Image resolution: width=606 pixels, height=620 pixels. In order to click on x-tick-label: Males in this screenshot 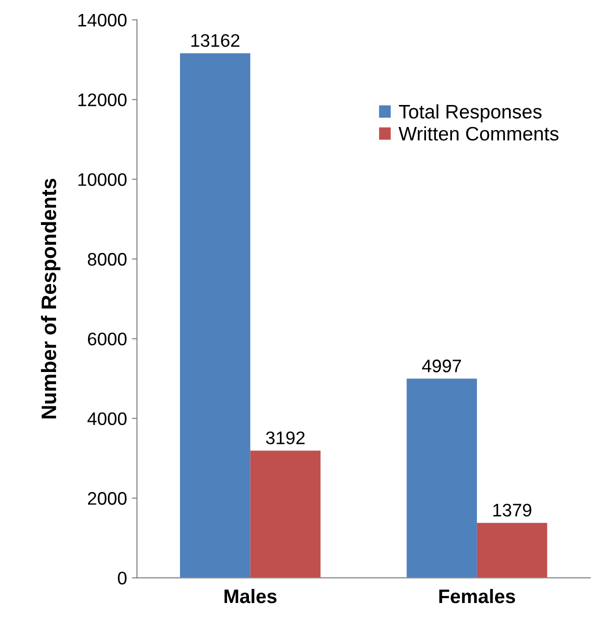, I will do `click(250, 596)`.